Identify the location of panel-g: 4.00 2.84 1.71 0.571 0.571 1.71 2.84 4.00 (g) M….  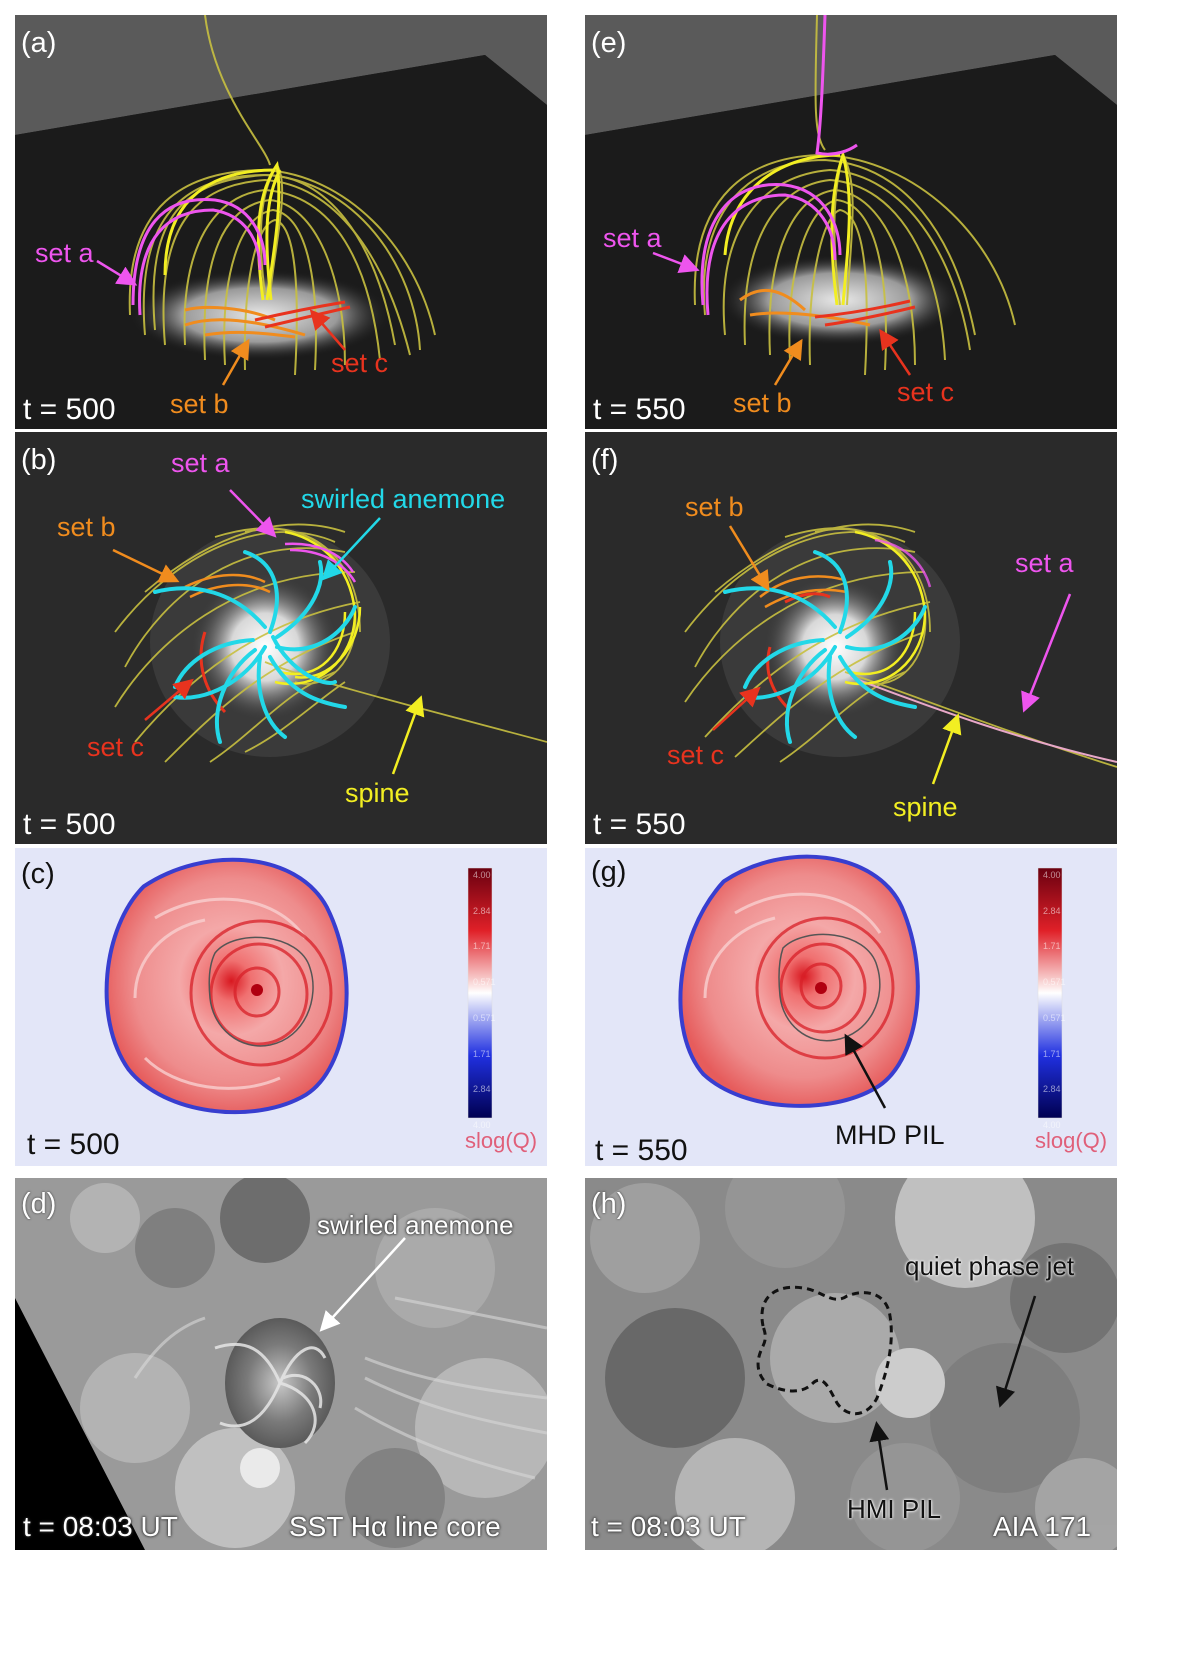
(851, 1007).